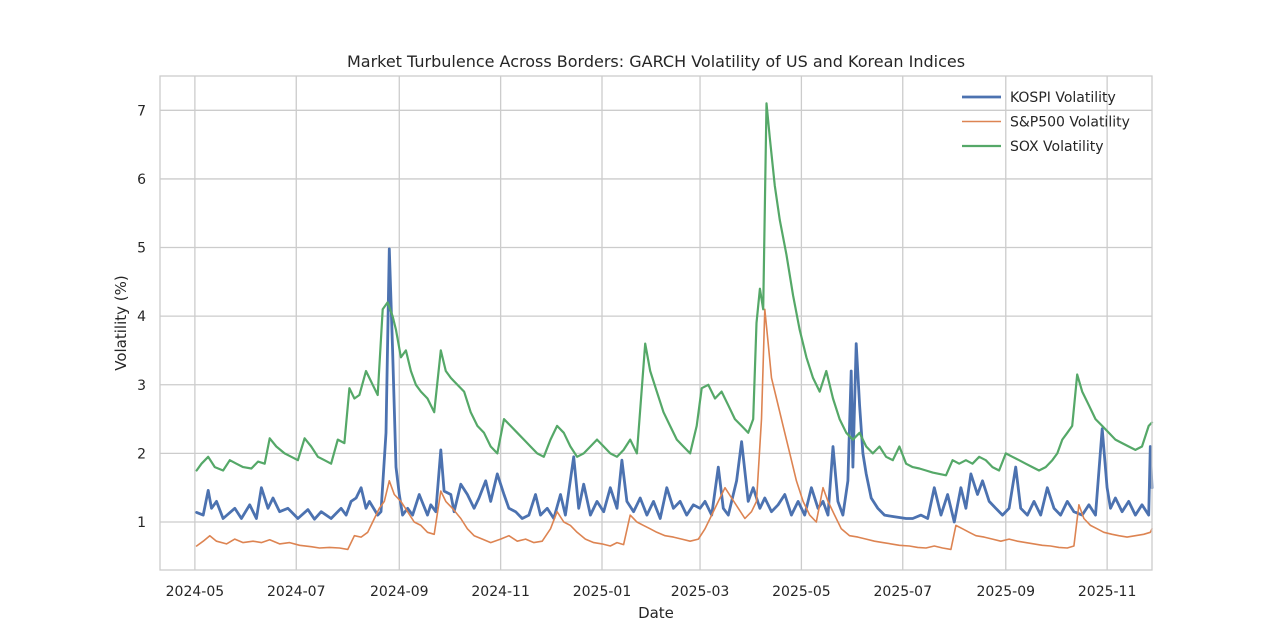  I want to click on x-tick-label: 2025-05, so click(801, 592).